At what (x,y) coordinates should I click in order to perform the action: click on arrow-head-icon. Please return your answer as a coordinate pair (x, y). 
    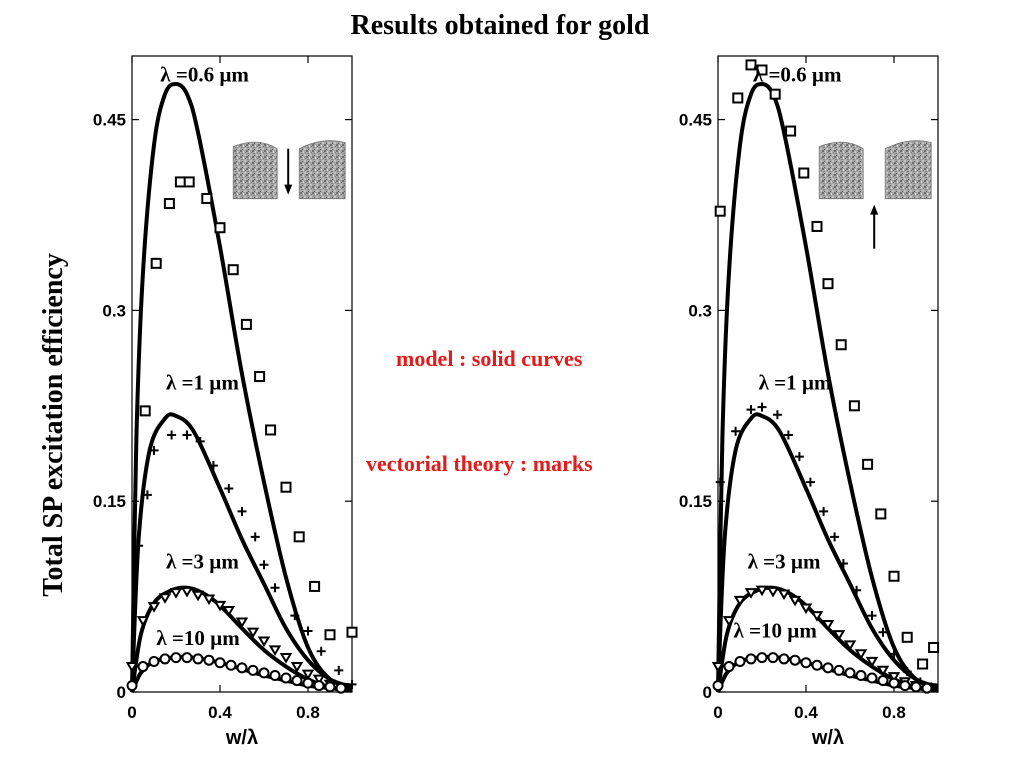
    Looking at the image, I should click on (288, 189).